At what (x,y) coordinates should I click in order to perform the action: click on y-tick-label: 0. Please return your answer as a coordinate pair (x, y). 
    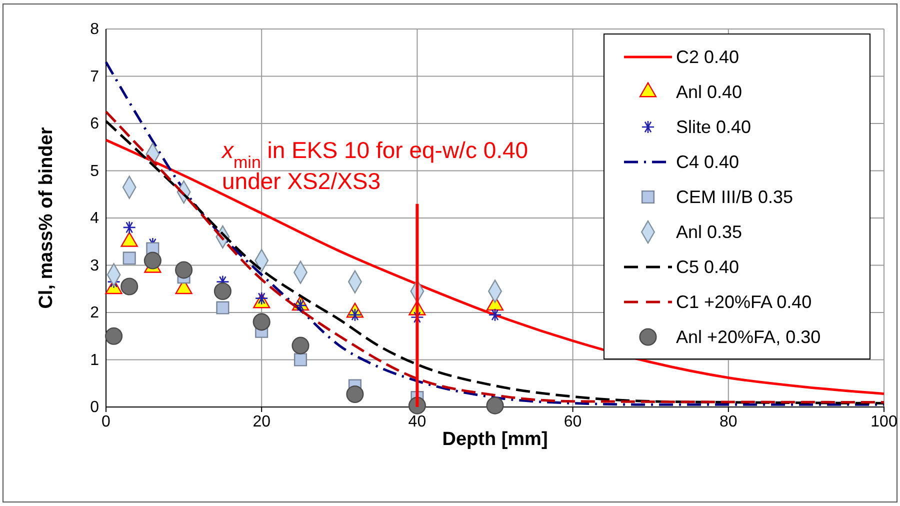
    Looking at the image, I should click on (95, 407).